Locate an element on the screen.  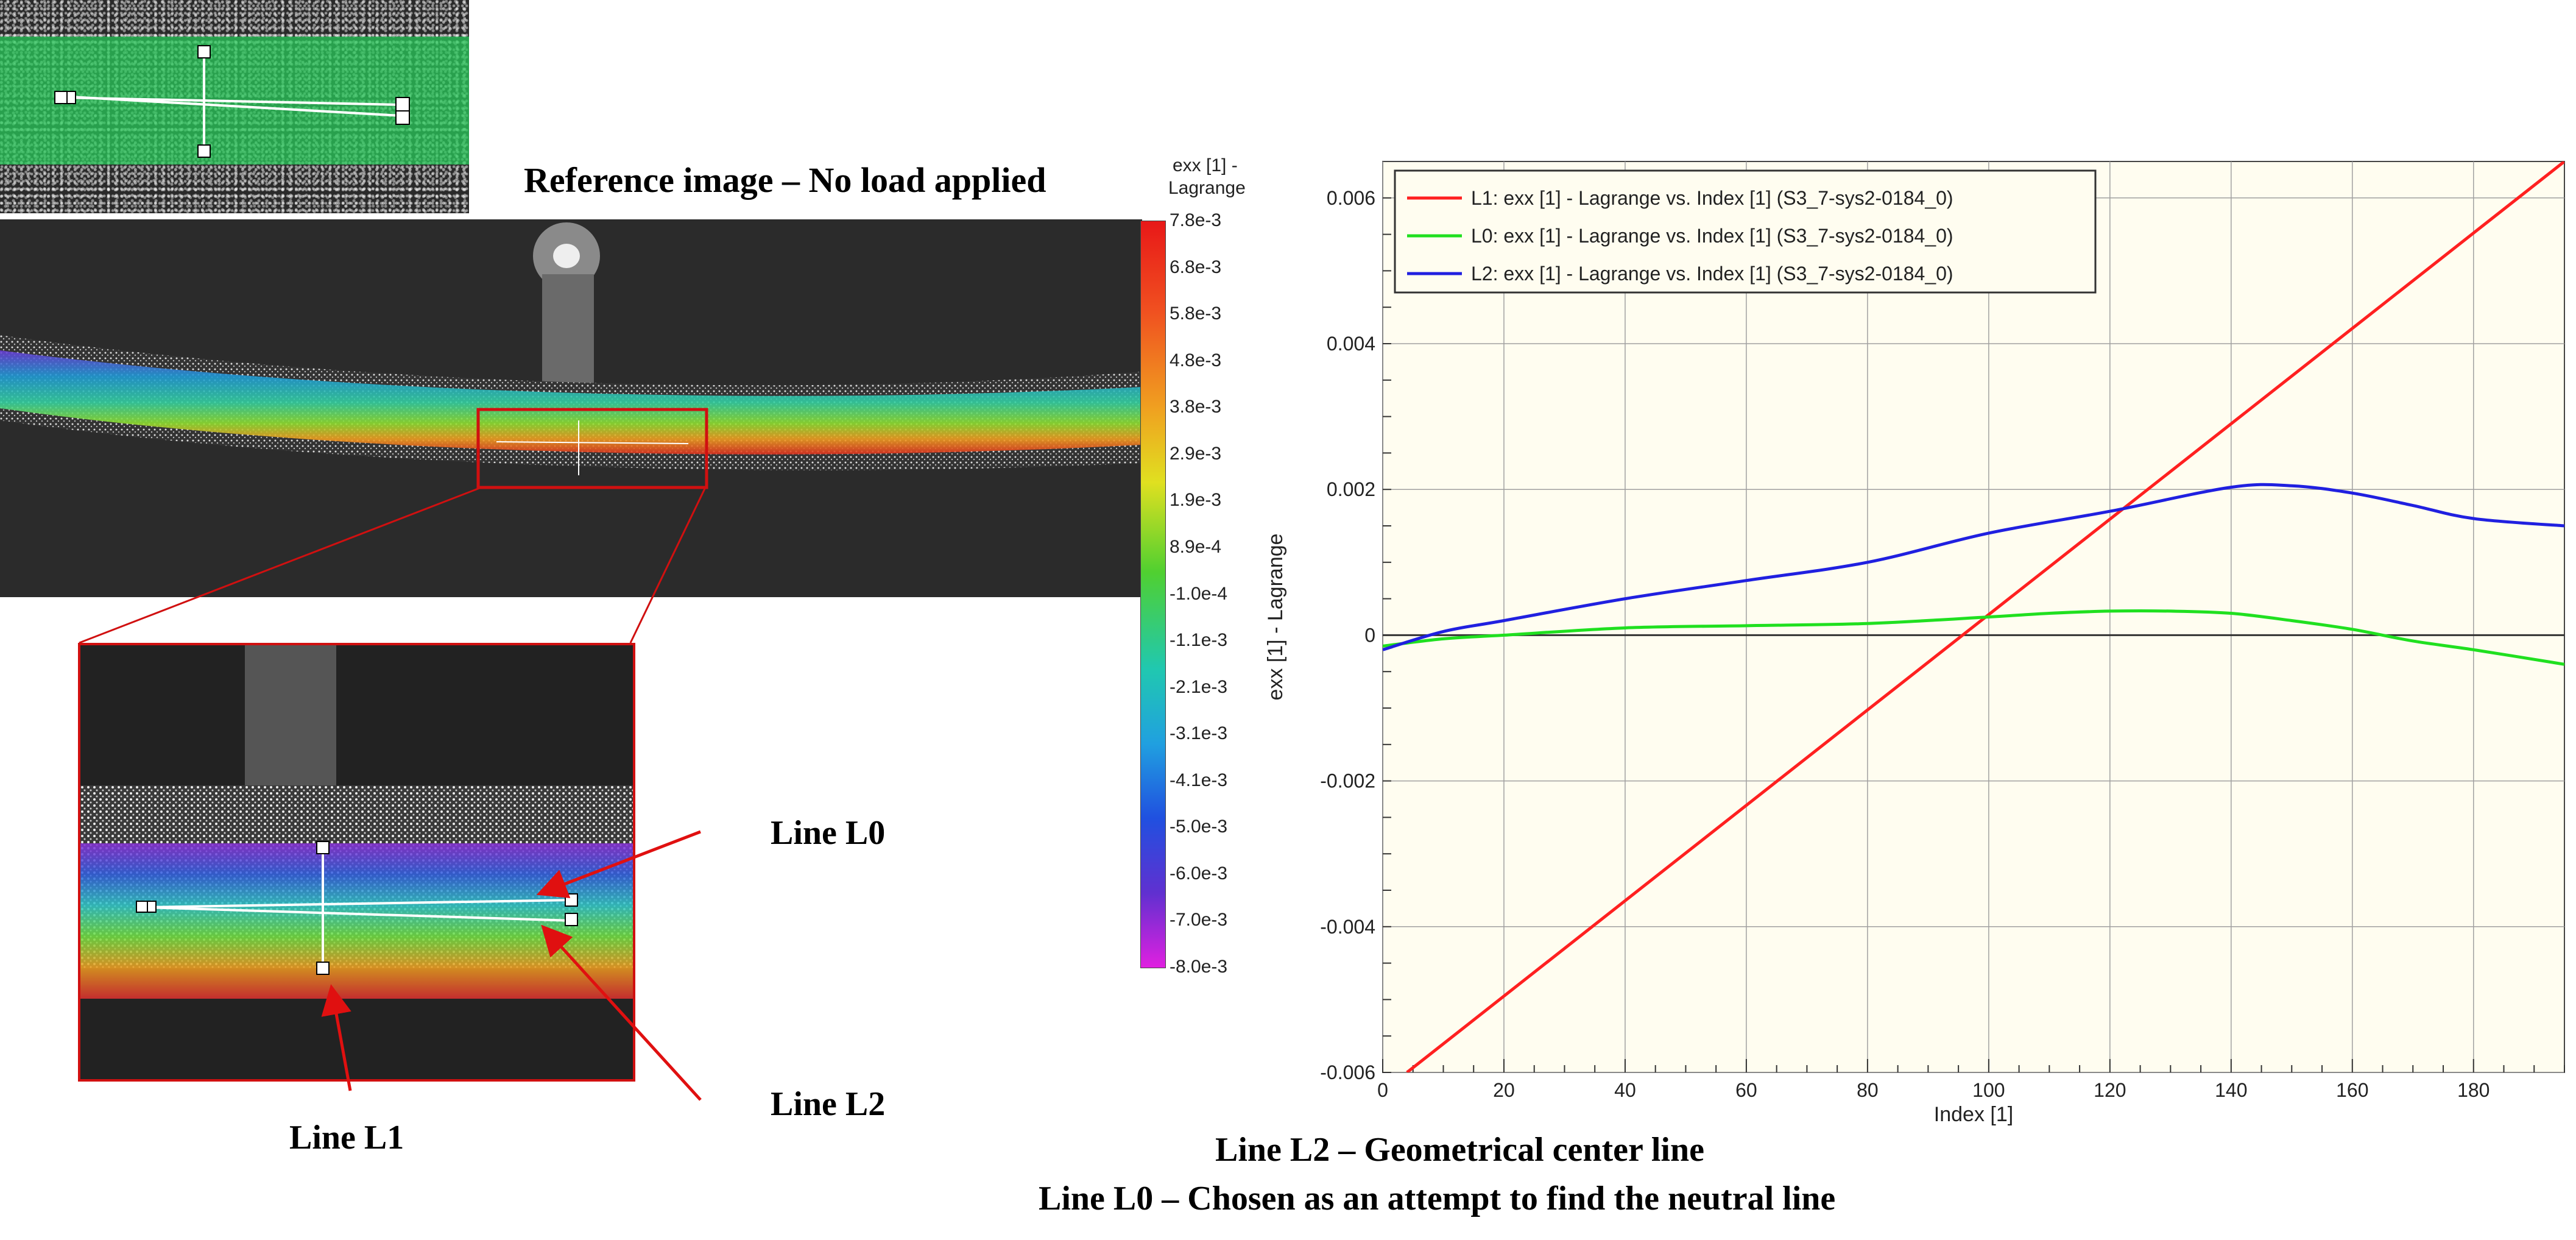
x-tick-label: 80 is located at coordinates (1868, 1090).